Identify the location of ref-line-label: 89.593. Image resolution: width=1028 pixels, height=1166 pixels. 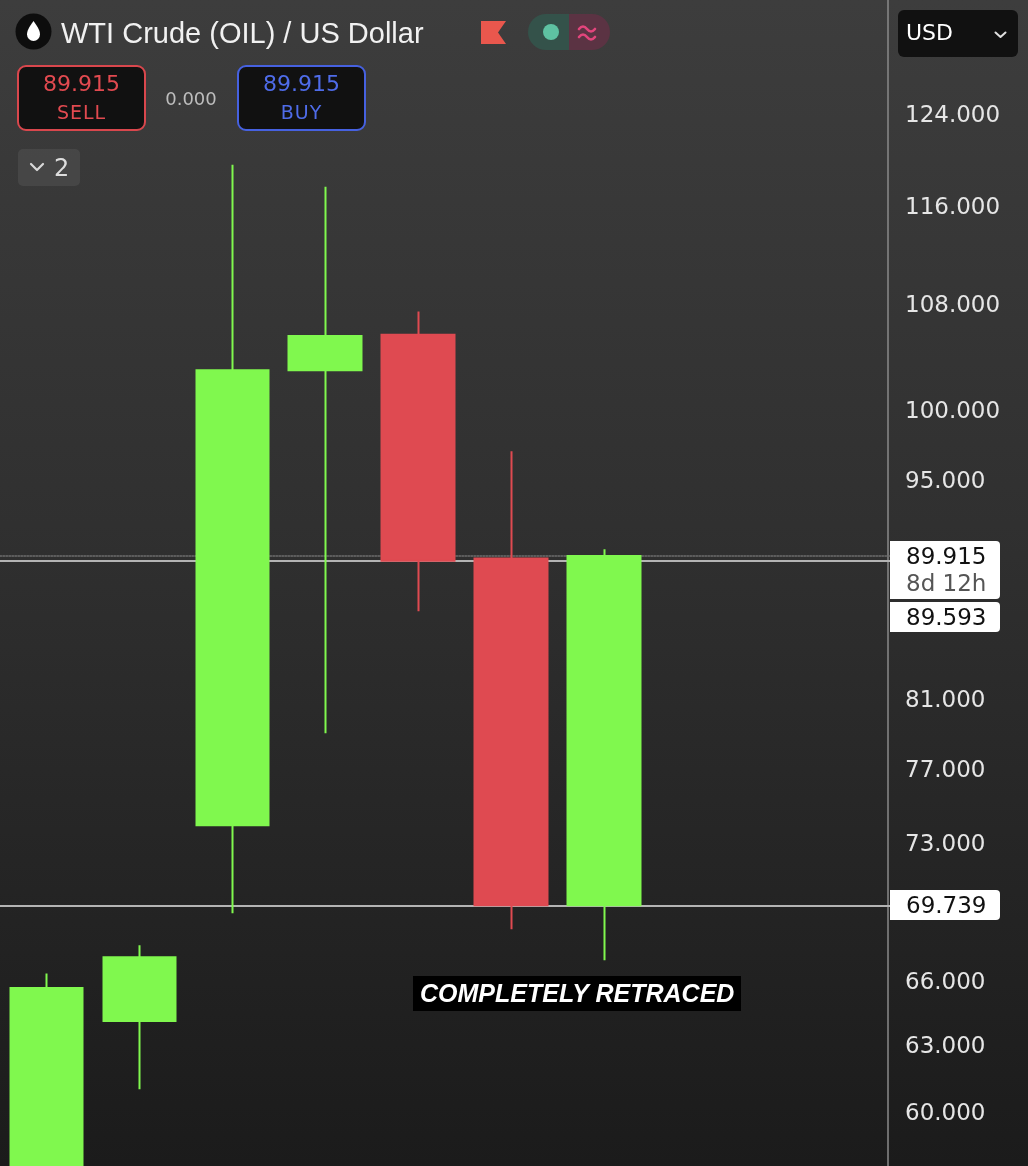
(946, 617).